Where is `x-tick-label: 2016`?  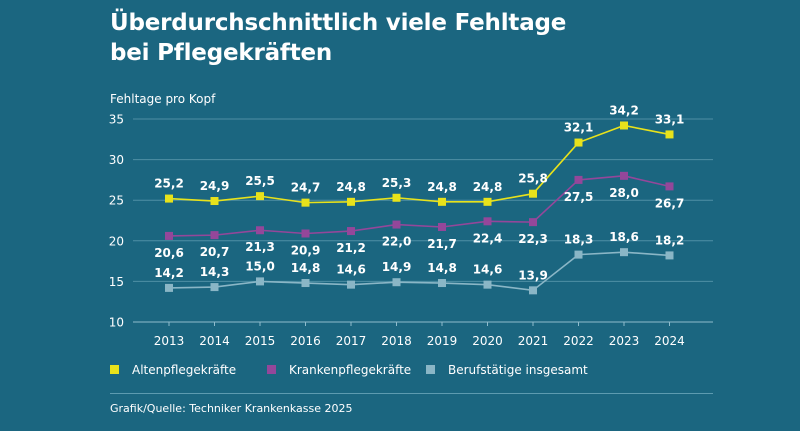
x-tick-label: 2016 is located at coordinates (305, 341).